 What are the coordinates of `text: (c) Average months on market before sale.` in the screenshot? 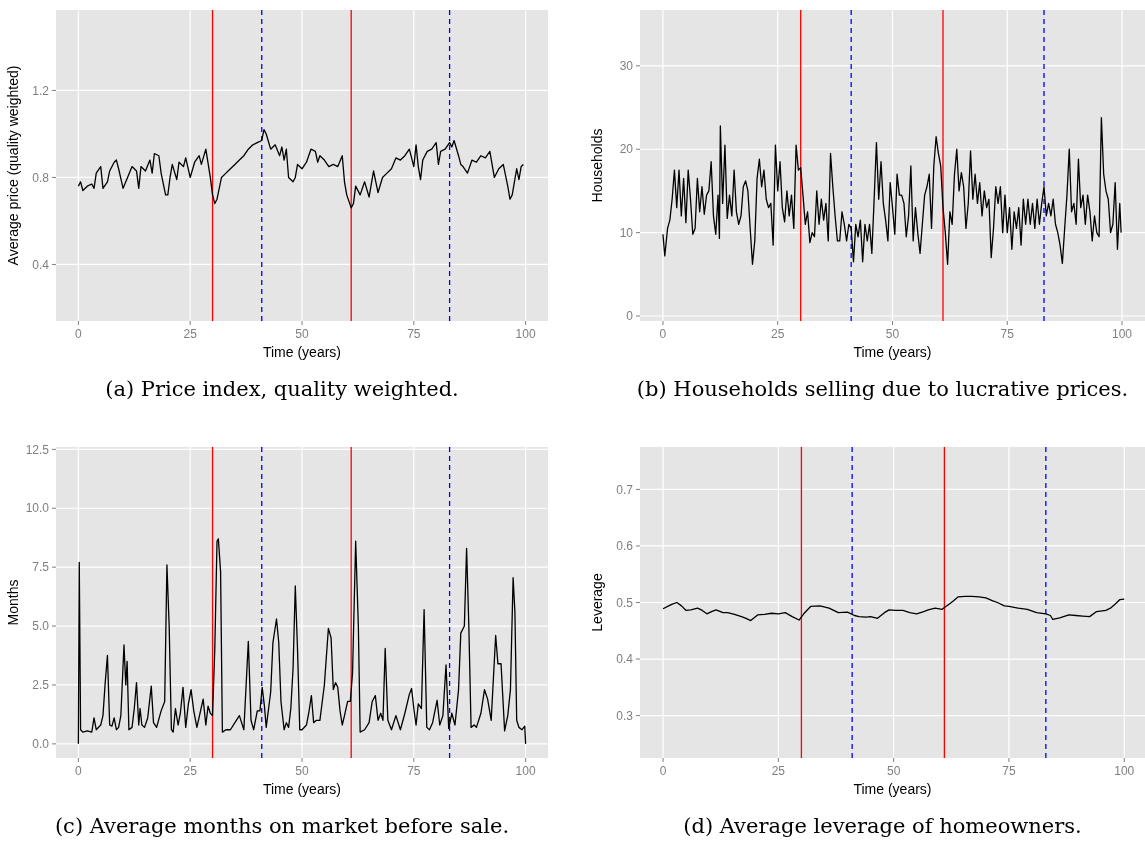 It's located at (282, 826).